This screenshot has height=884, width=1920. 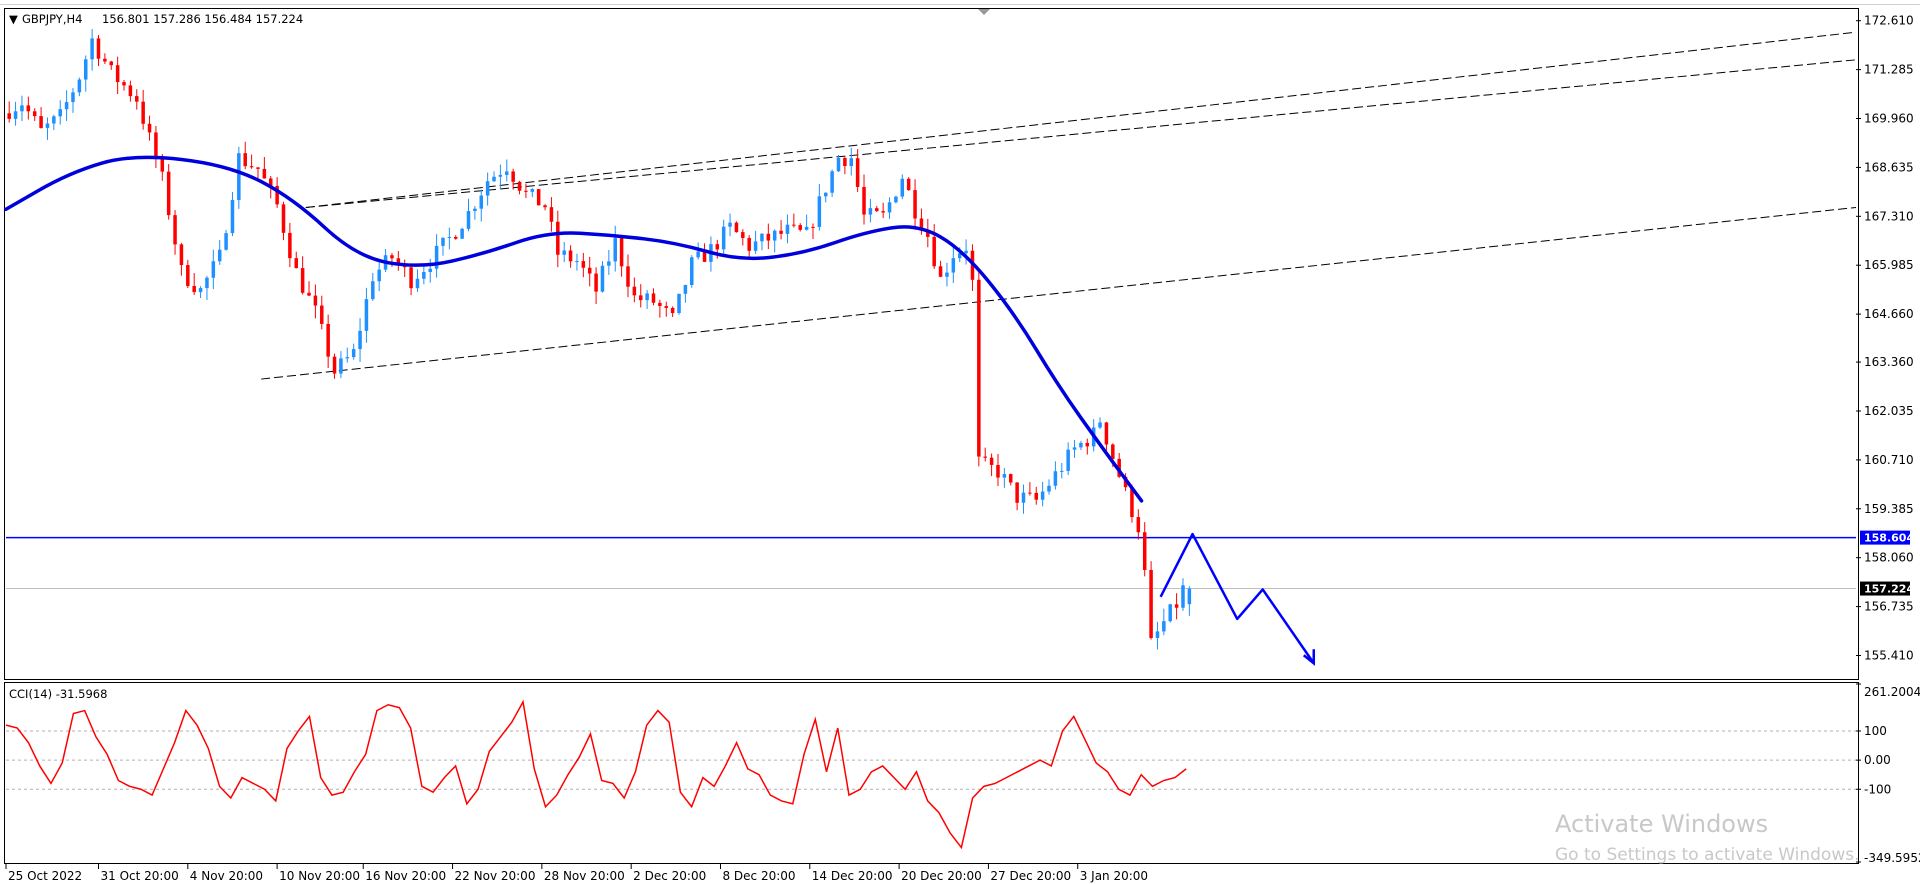 I want to click on shift-marker-icon, so click(x=984, y=12).